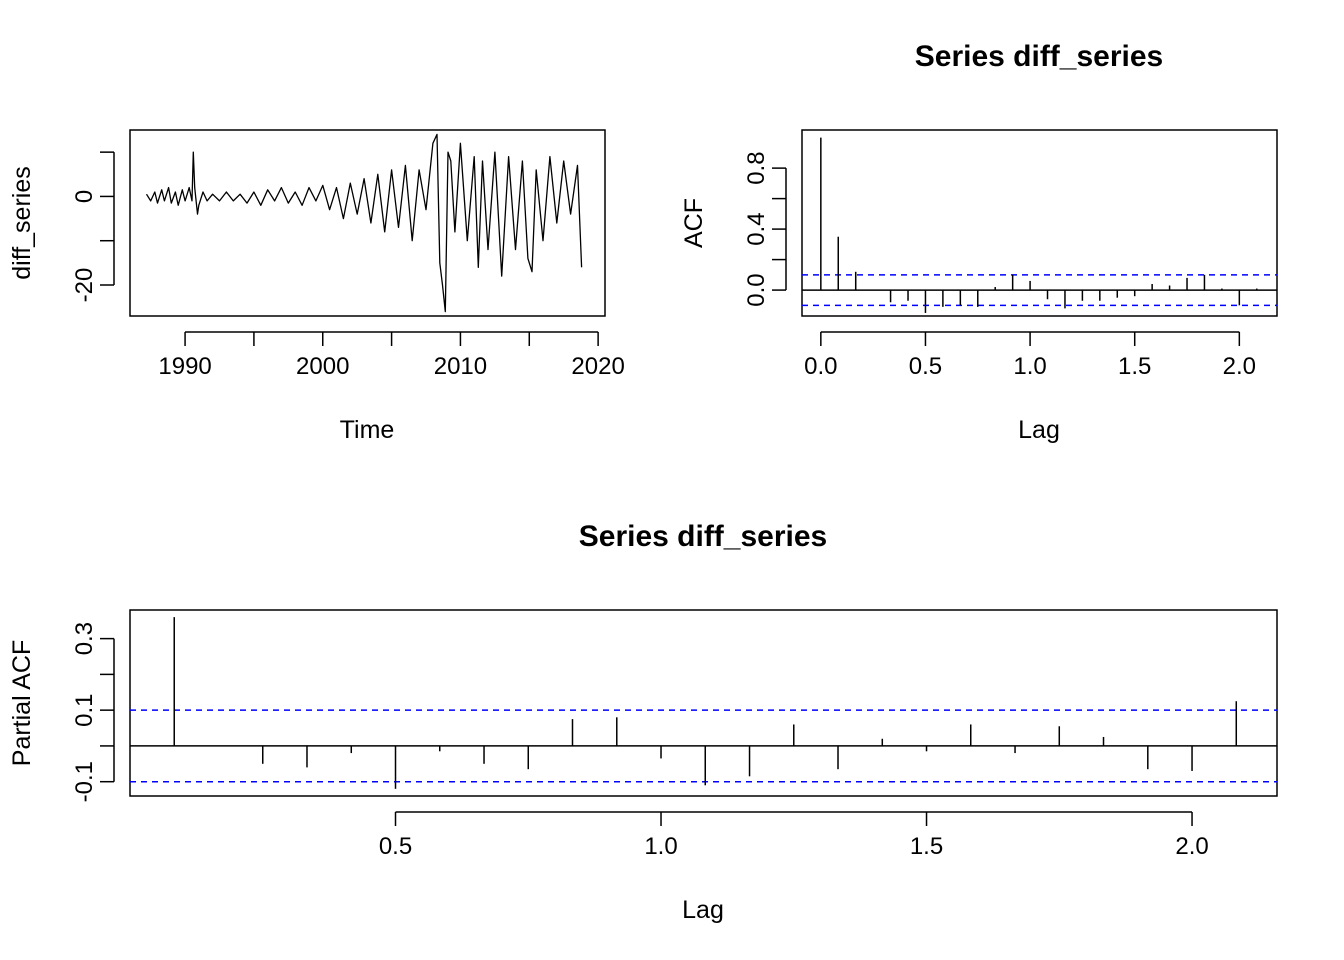 This screenshot has height=960, width=1344. I want to click on y-tick-label: 0.3, so click(84, 638).